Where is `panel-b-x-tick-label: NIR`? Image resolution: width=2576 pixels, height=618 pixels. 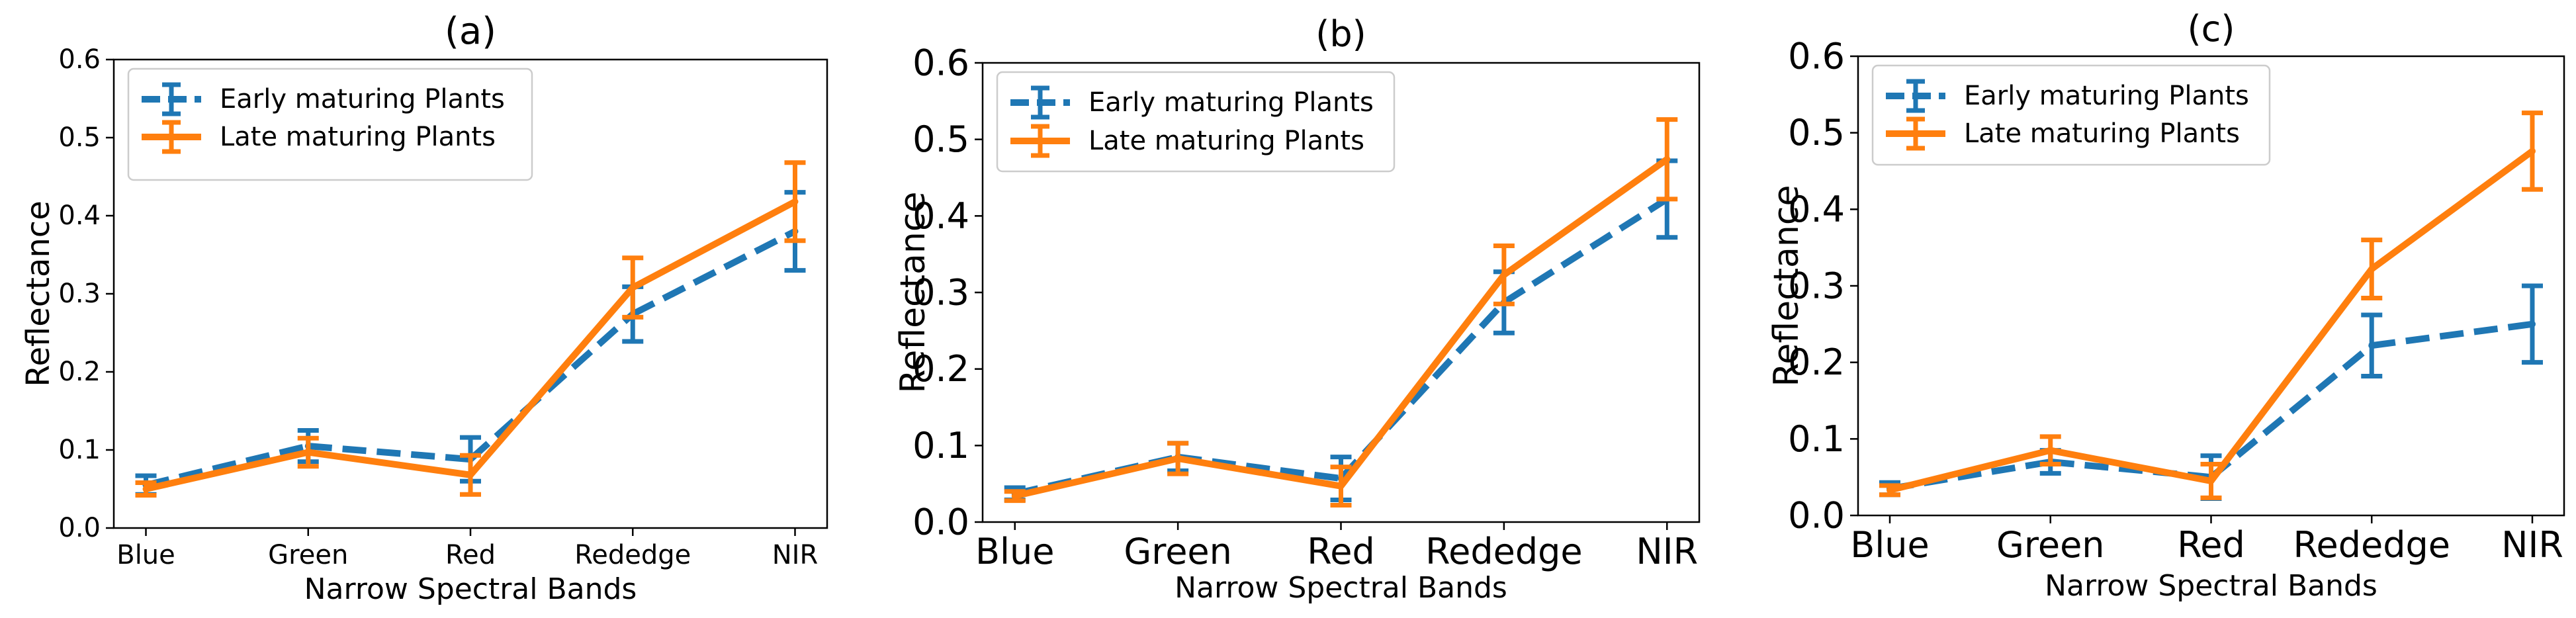
panel-b-x-tick-label: NIR is located at coordinates (1667, 551).